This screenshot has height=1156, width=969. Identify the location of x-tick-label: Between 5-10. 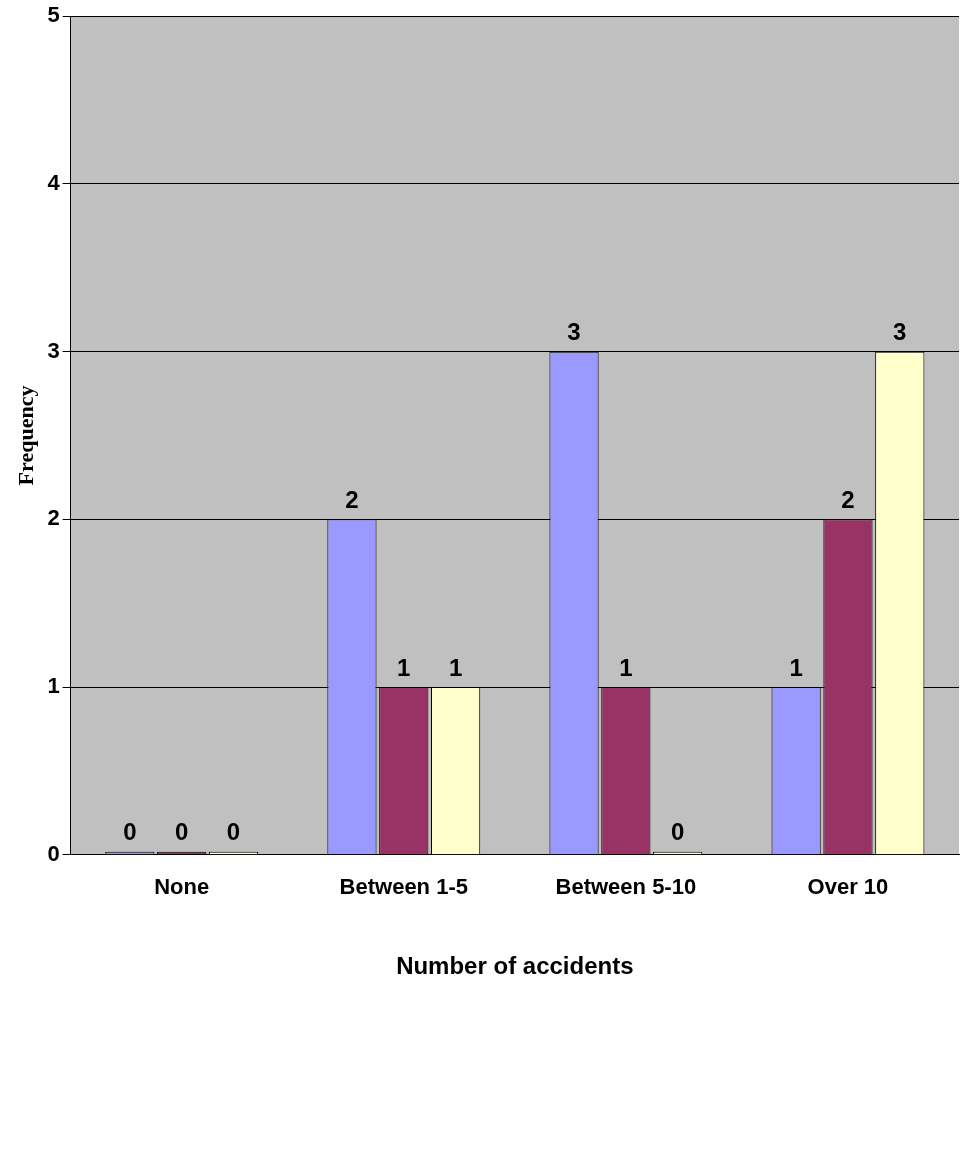
(626, 887).